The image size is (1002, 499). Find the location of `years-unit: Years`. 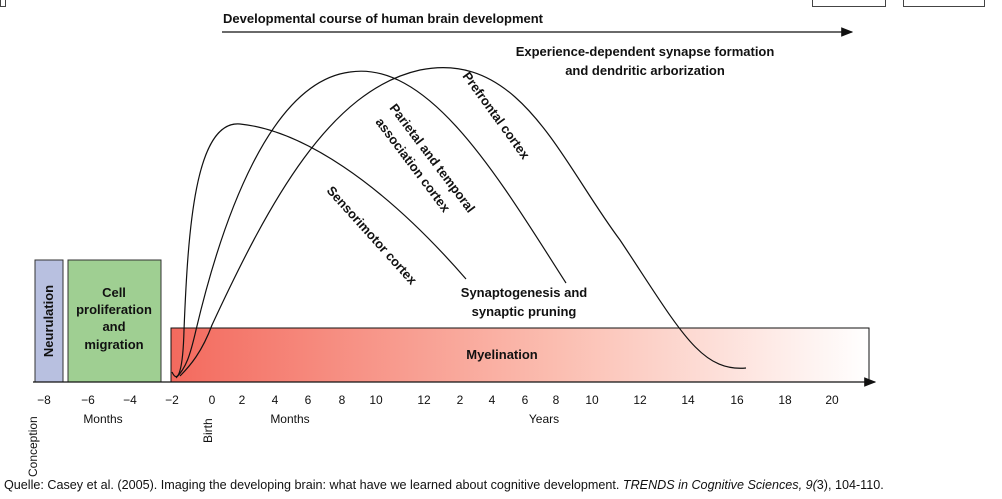

years-unit: Years is located at coordinates (544, 419).